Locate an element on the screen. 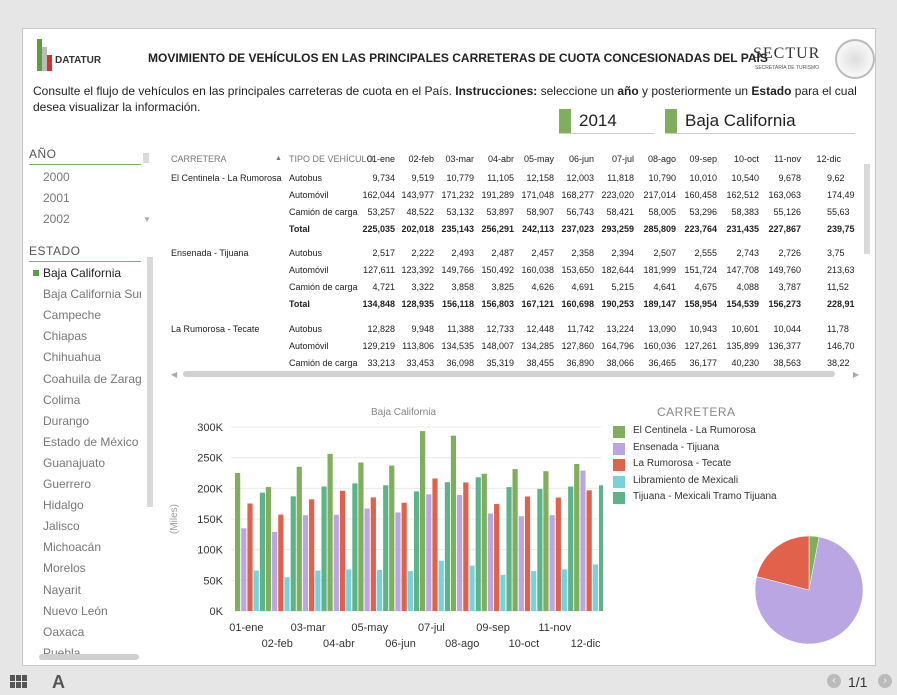 The height and width of the screenshot is (695, 897). table-header: 03-mar is located at coordinates (459, 159).